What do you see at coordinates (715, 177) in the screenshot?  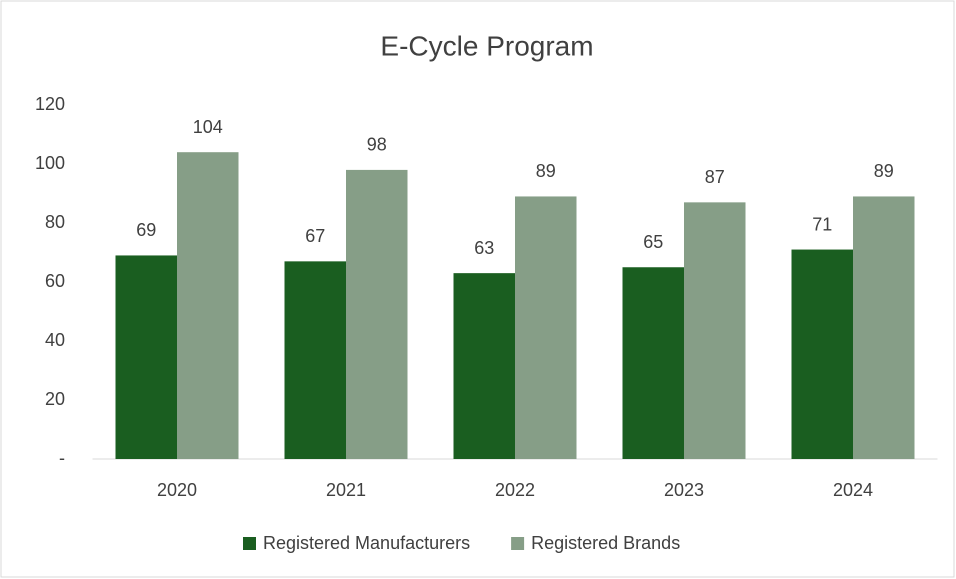 I see `data-label: 87` at bounding box center [715, 177].